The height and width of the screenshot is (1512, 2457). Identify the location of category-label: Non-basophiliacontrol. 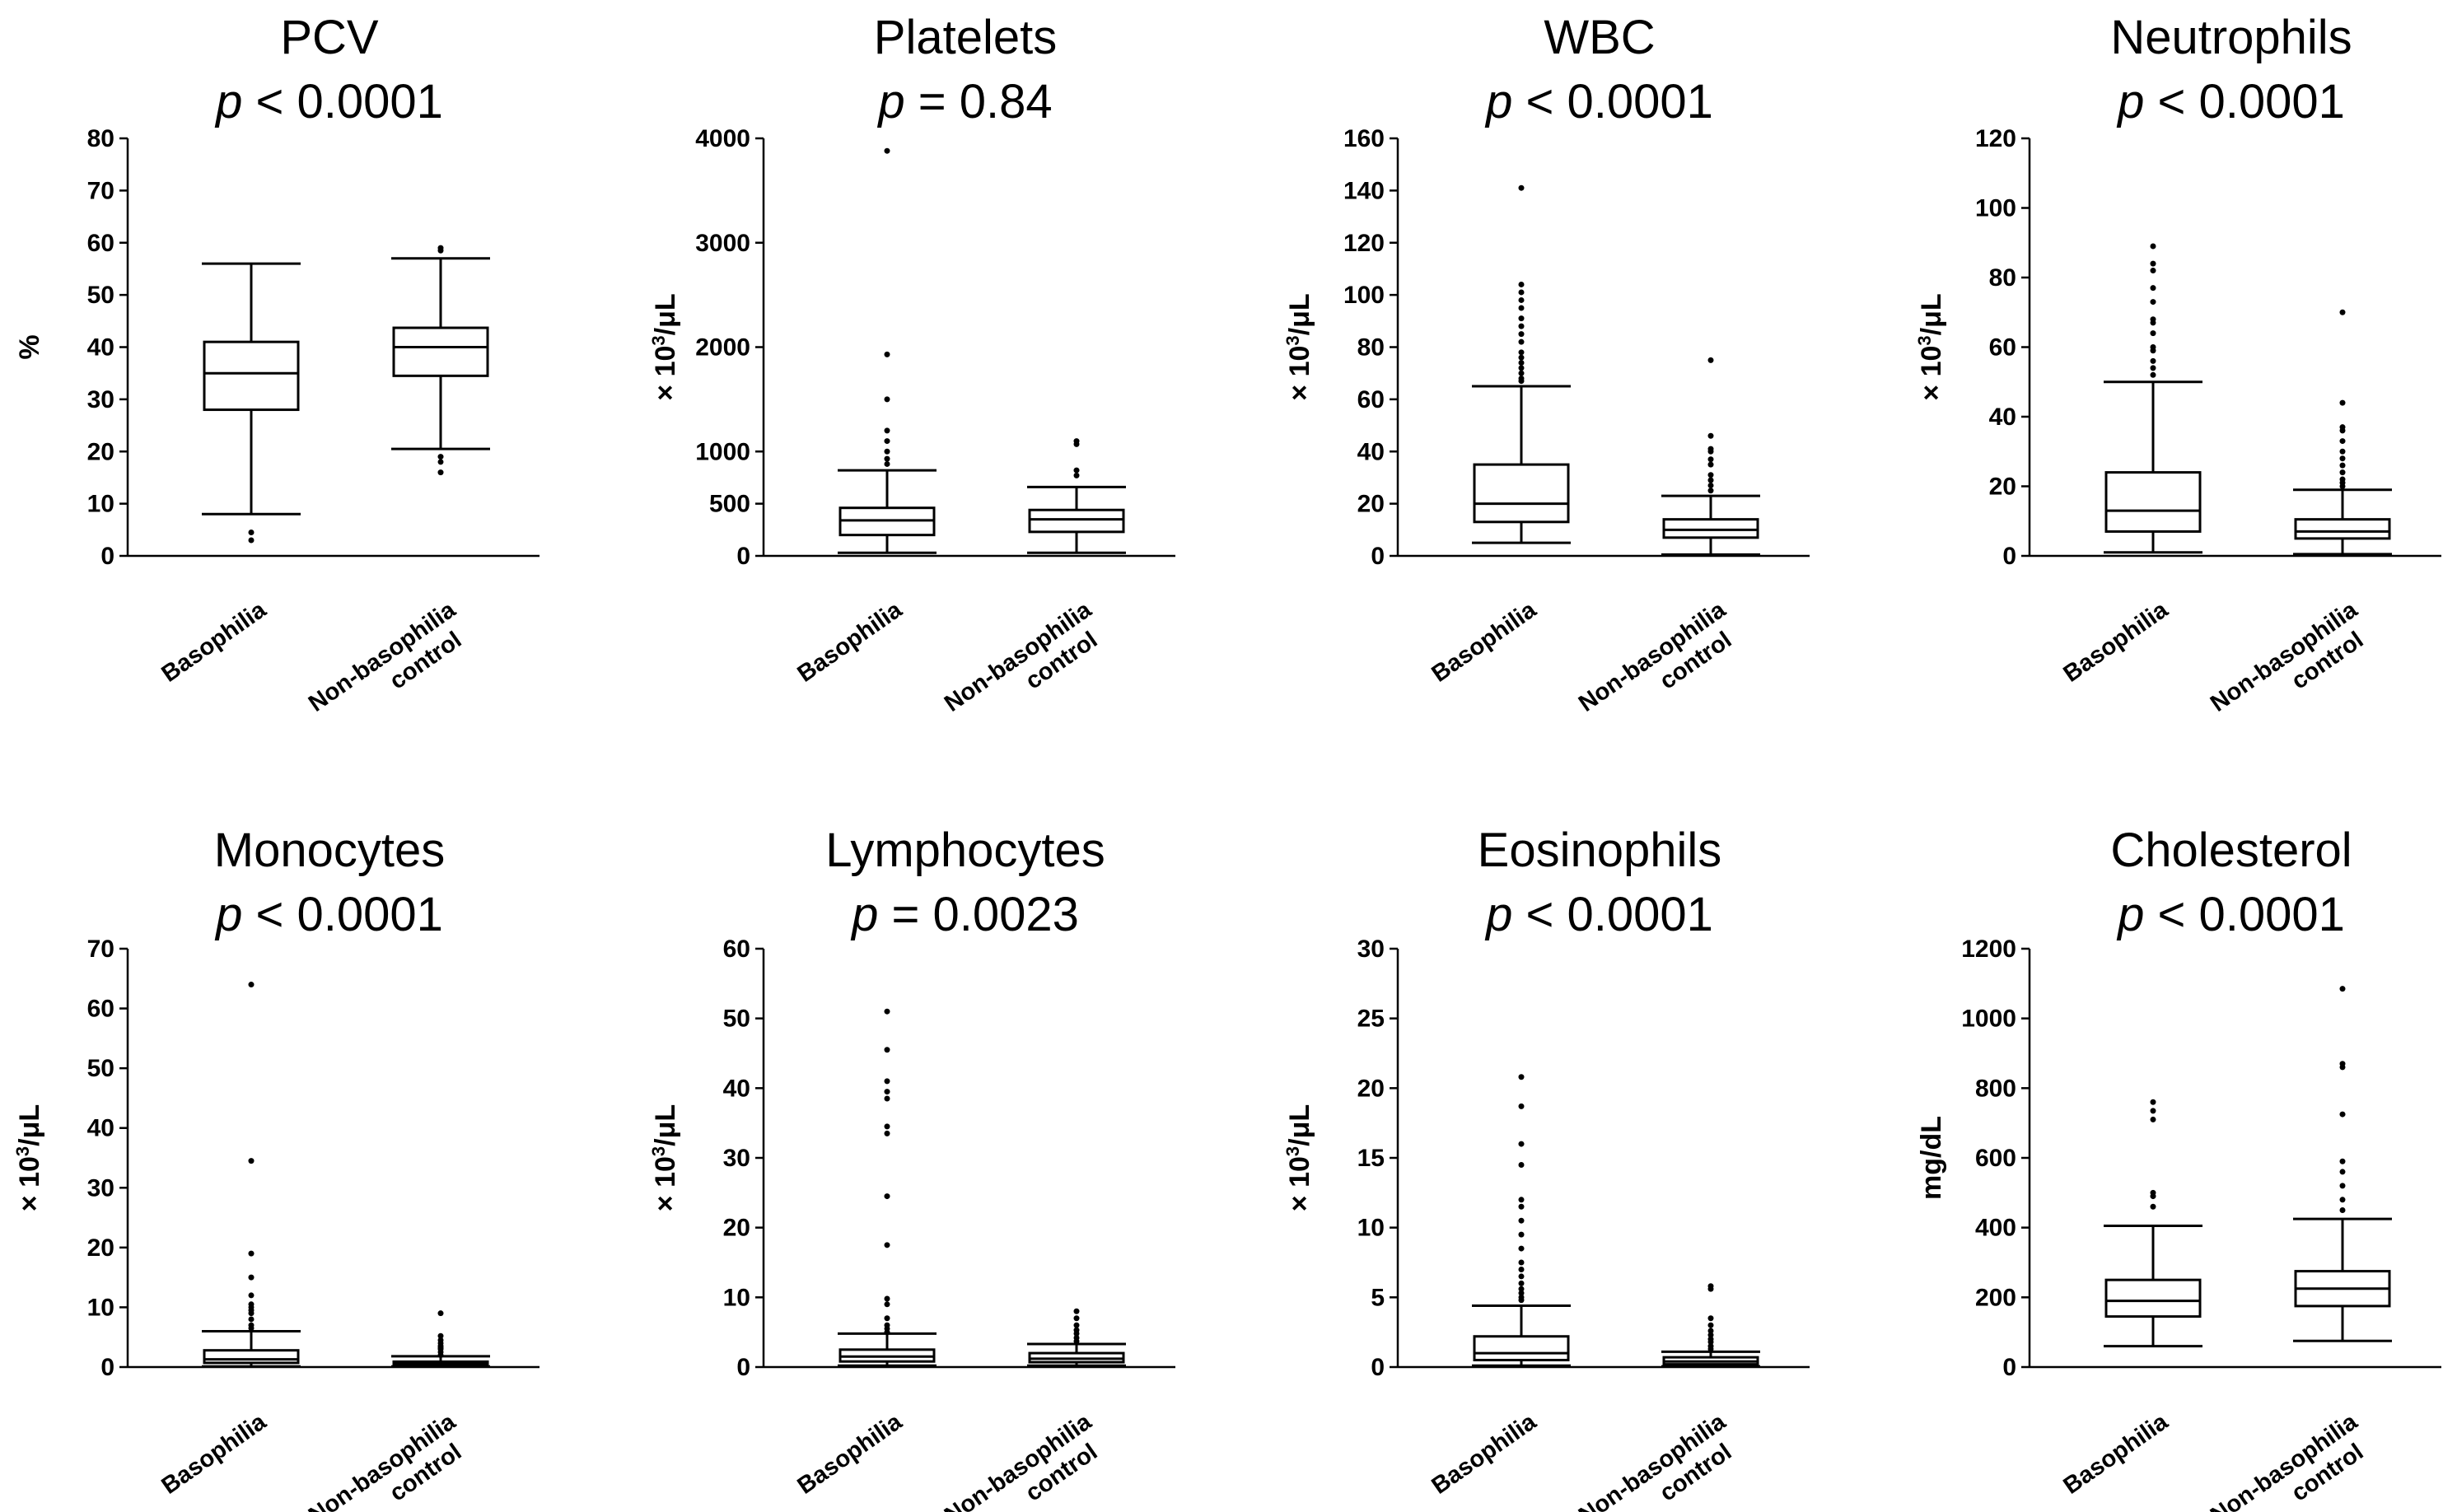
(1026, 668).